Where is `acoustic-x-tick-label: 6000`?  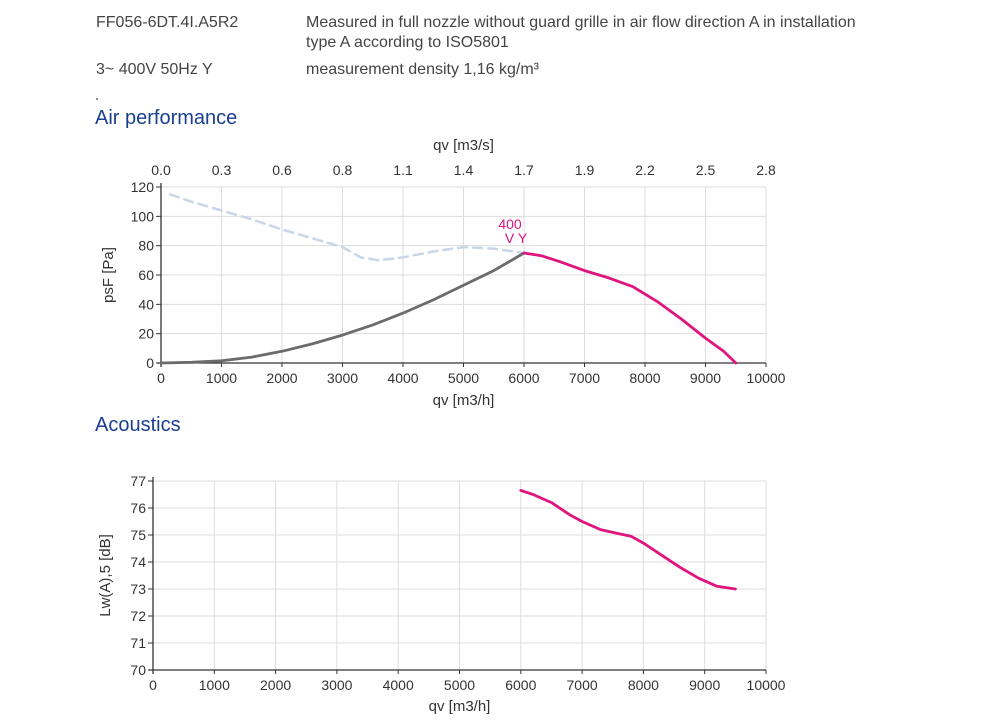 acoustic-x-tick-label: 6000 is located at coordinates (520, 685).